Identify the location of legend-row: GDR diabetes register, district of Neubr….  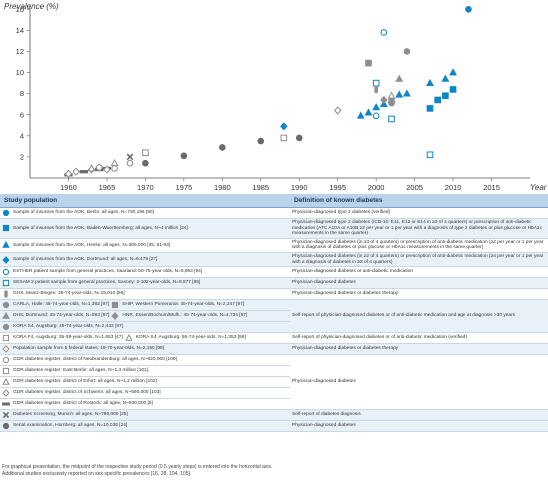
(274, 382).